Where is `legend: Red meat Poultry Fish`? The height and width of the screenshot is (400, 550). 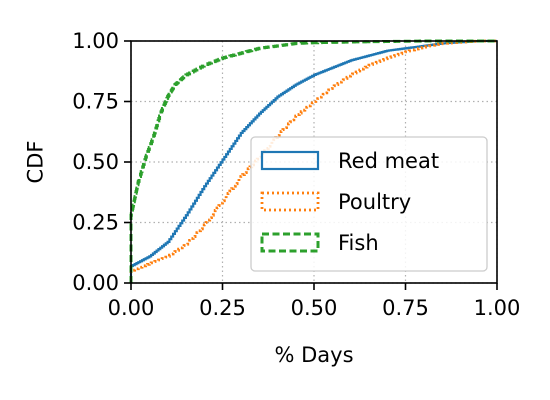 legend: Red meat Poultry Fish is located at coordinates (369, 204).